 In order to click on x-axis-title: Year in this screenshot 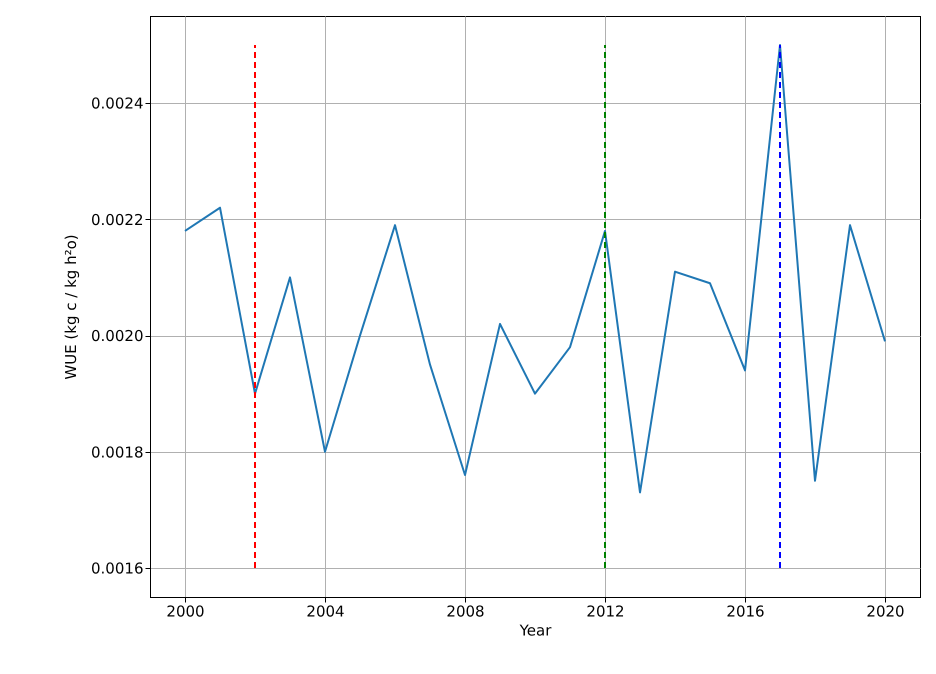, I will do `click(535, 631)`.